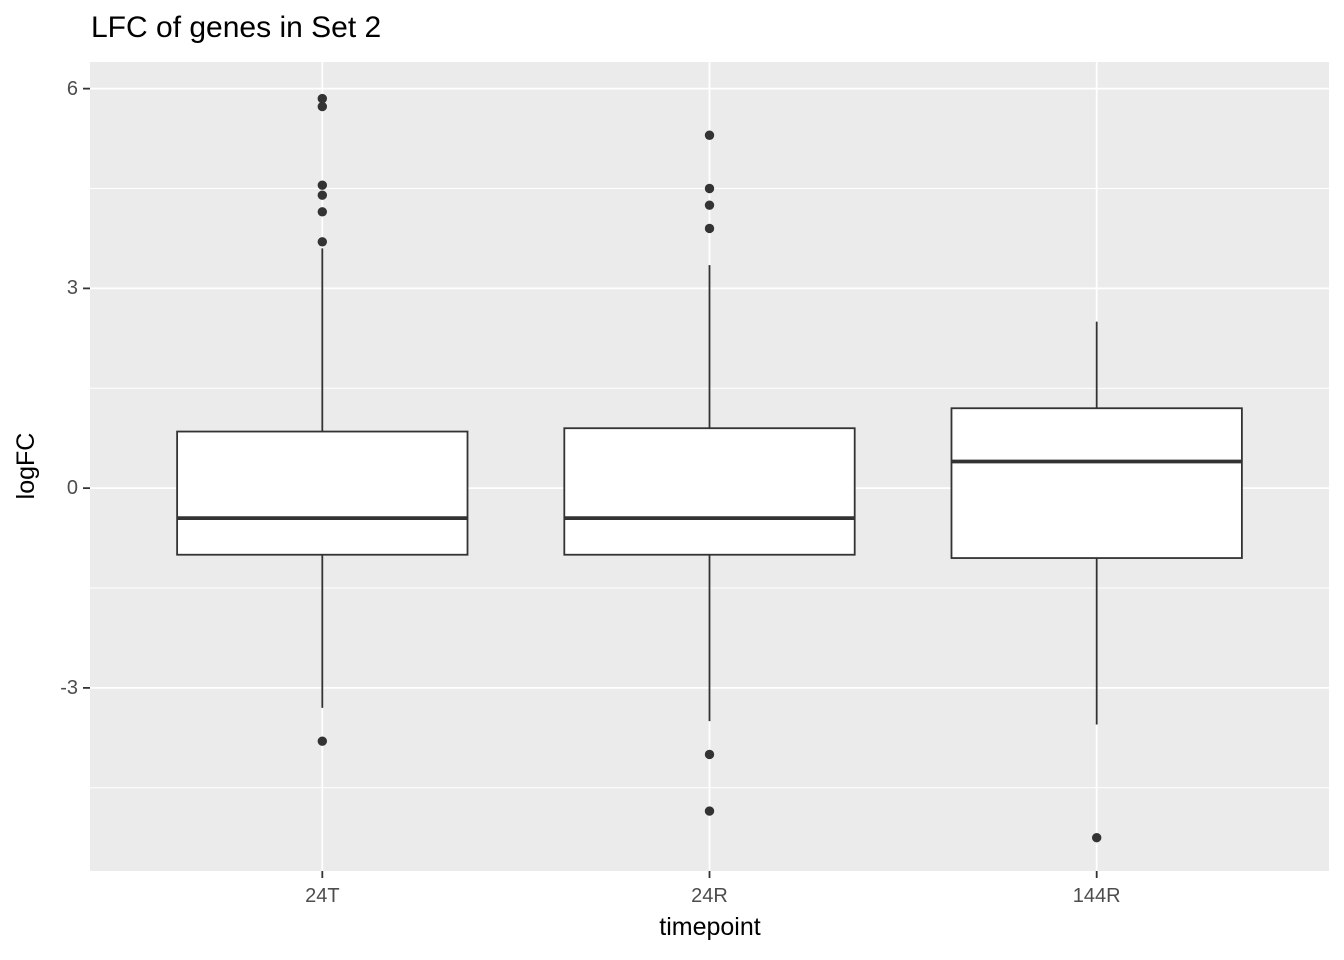 This screenshot has width=1344, height=960. I want to click on y-axis-title: logFC, so click(26, 466).